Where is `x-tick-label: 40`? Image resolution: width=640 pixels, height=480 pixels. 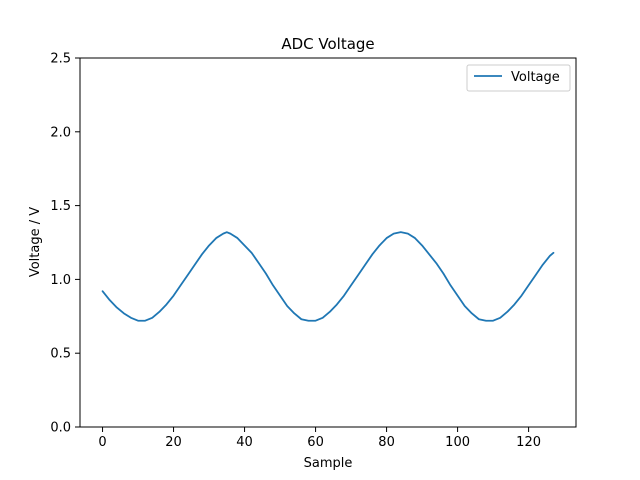 x-tick-label: 40 is located at coordinates (244, 442).